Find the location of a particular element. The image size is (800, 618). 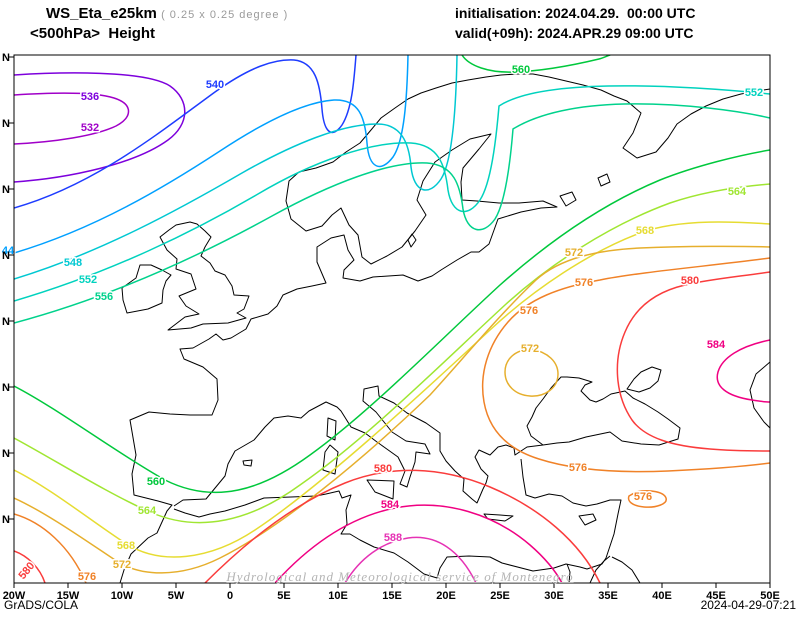

contour-labels-556: 556 is located at coordinates (103, 296).